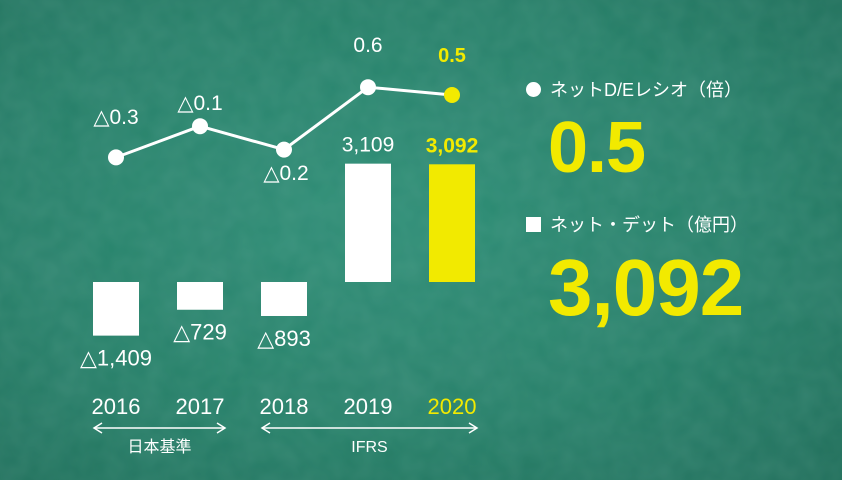  I want to click on x-tick-label-2020: 2020, so click(452, 406).